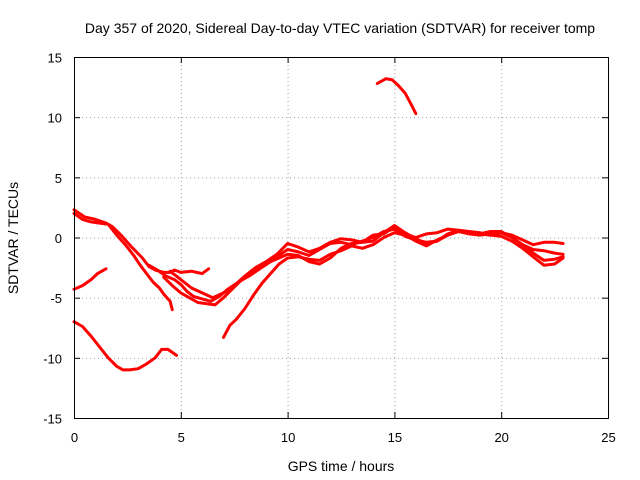  I want to click on y-tick-label: 10, so click(55, 118).